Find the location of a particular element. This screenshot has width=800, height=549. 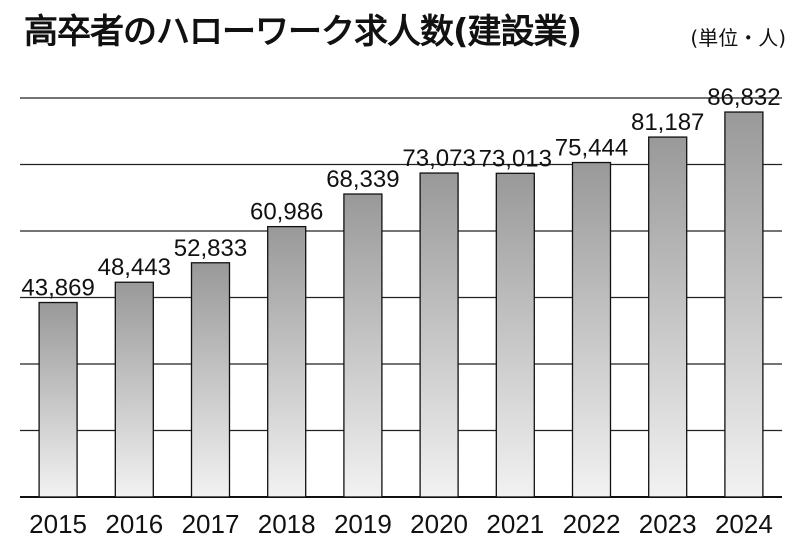

bar-2018 is located at coordinates (287, 361).